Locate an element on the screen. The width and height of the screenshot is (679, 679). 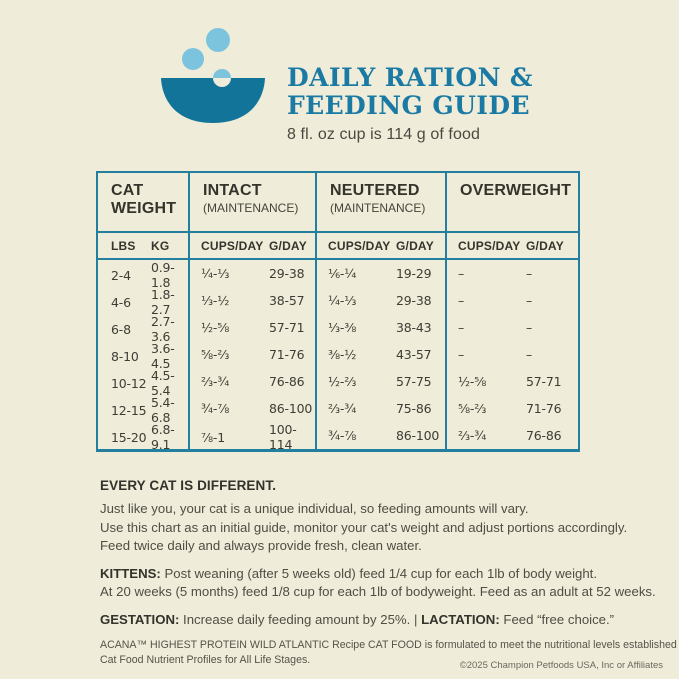
table-row: 8-10 3.6-4.5 ⅝-⅔ 71-76 ⅜-½ 43-57 – – is located at coordinates (338, 356).